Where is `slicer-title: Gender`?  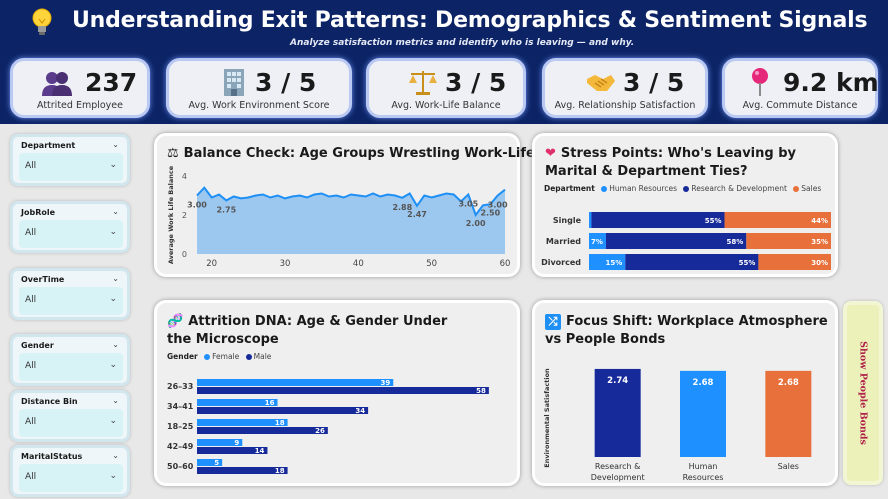 slicer-title: Gender is located at coordinates (37, 345).